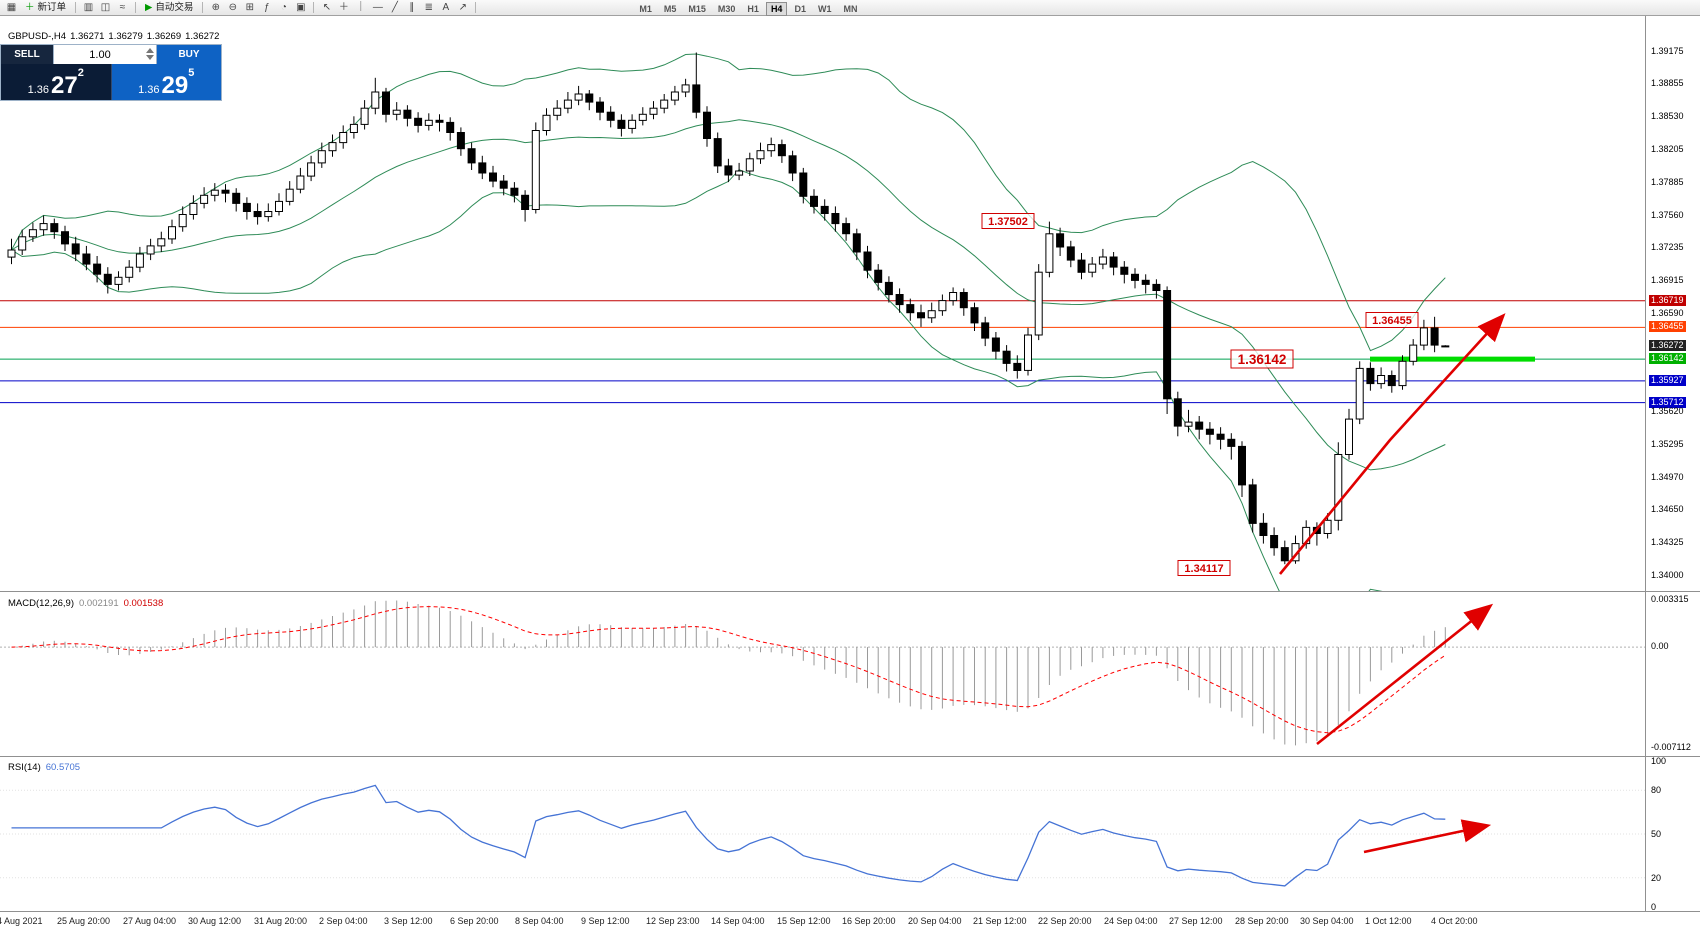 Image resolution: width=1700 pixels, height=938 pixels. What do you see at coordinates (1196, 921) in the screenshot?
I see `time-axis-label: 27 Sep 12:00` at bounding box center [1196, 921].